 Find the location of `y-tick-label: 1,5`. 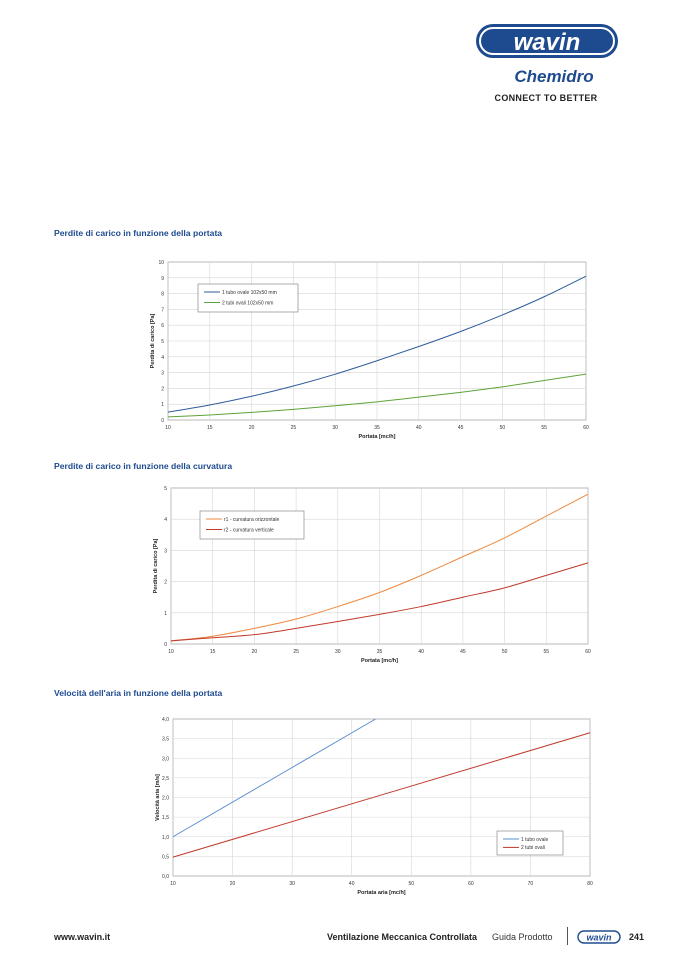

y-tick-label: 1,5 is located at coordinates (165, 818).